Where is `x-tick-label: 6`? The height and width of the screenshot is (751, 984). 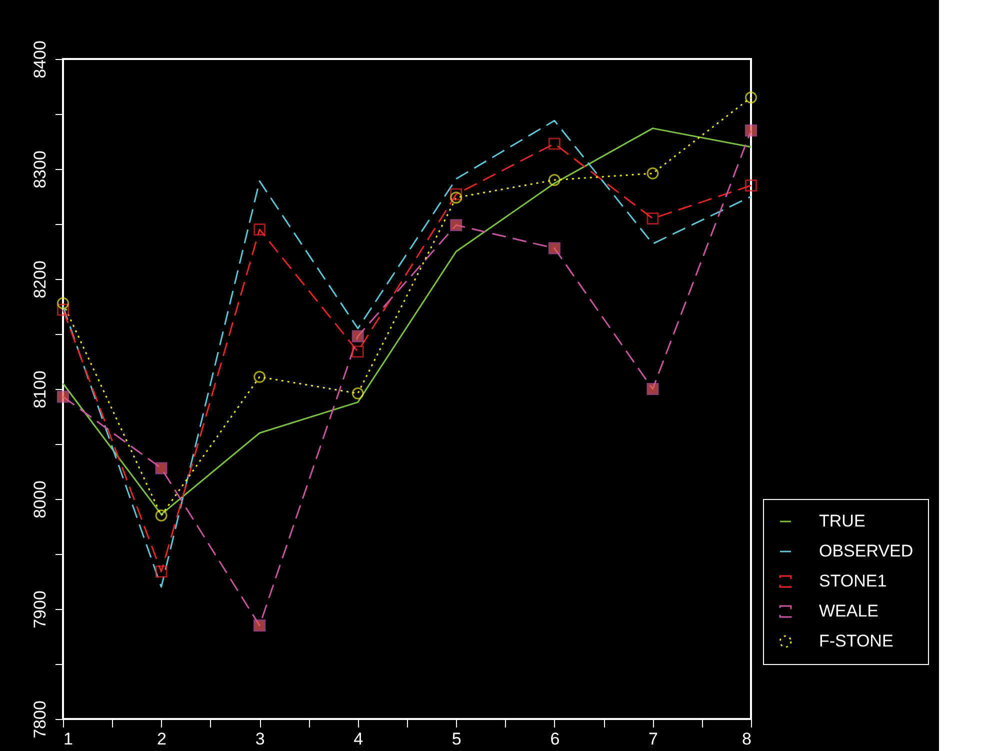
x-tick-label: 6 is located at coordinates (555, 739).